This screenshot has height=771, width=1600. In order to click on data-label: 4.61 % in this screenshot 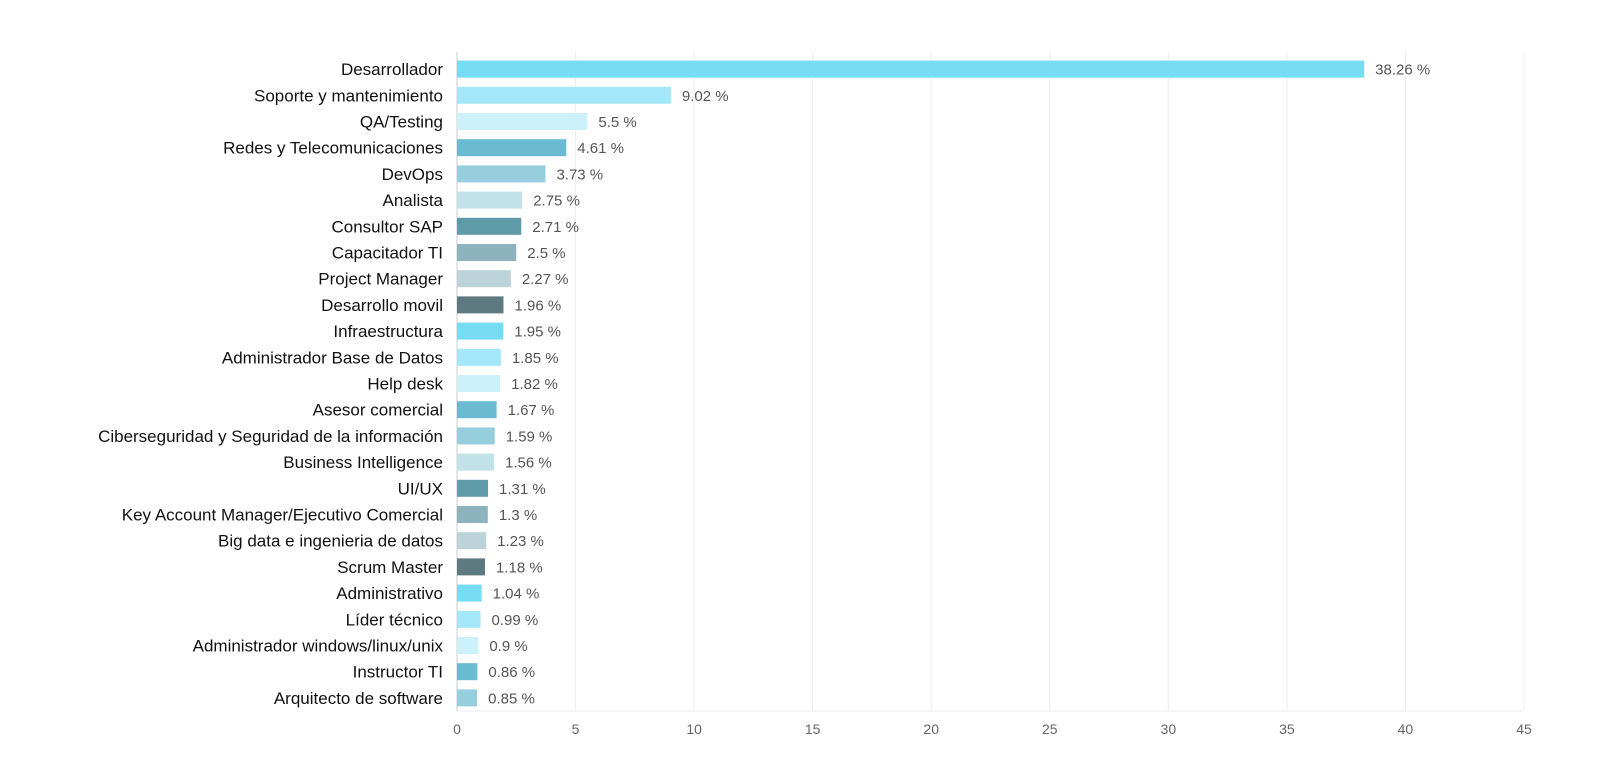, I will do `click(600, 148)`.